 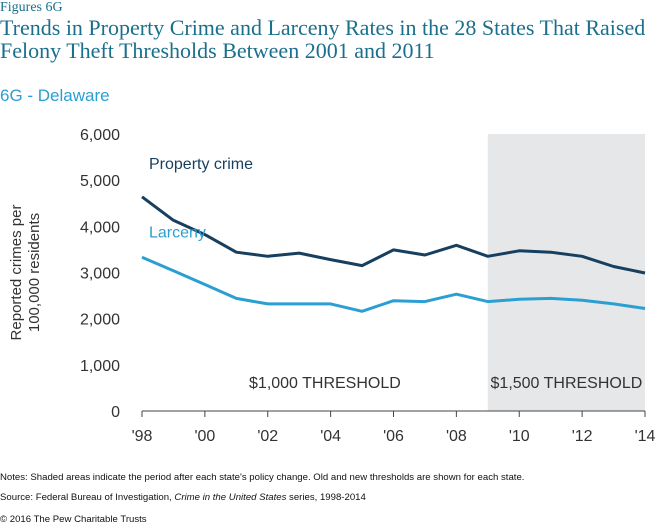 I want to click on y-axis-label-line-2: 100,000 residents, so click(x=34, y=272).